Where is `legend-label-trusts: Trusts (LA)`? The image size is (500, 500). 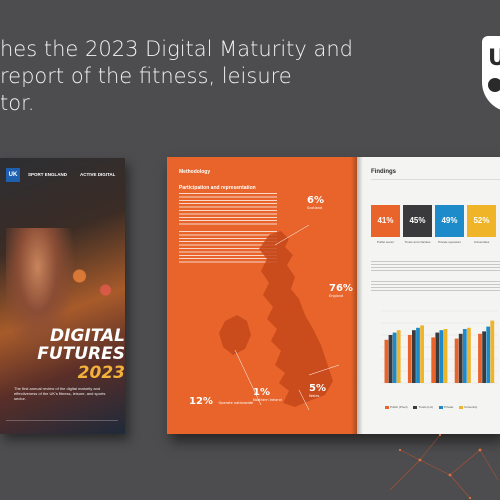
legend-label-trusts: Trusts (LA) is located at coordinates (426, 407).